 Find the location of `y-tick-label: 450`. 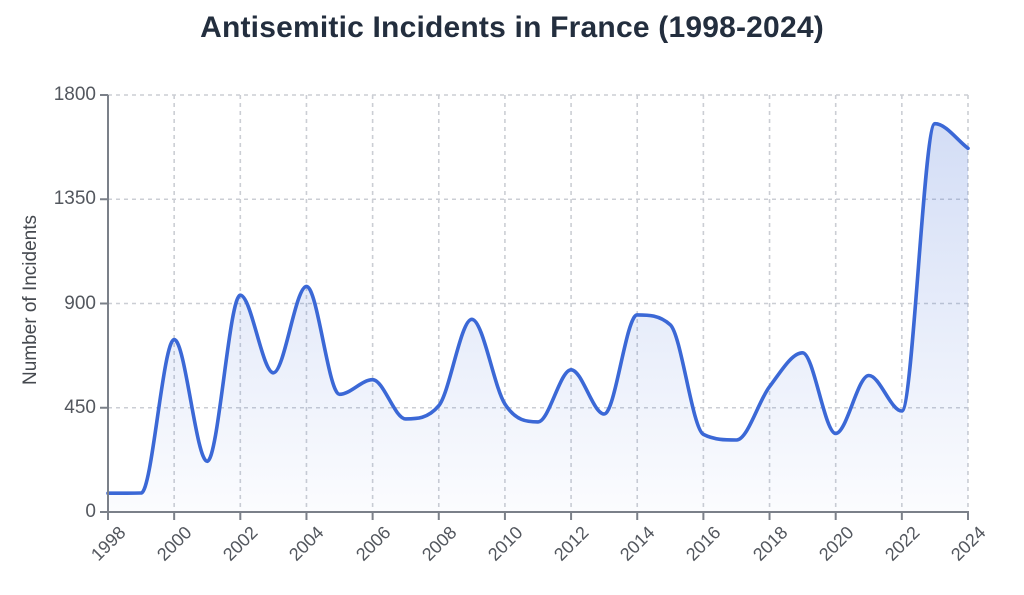

y-tick-label: 450 is located at coordinates (80, 407).